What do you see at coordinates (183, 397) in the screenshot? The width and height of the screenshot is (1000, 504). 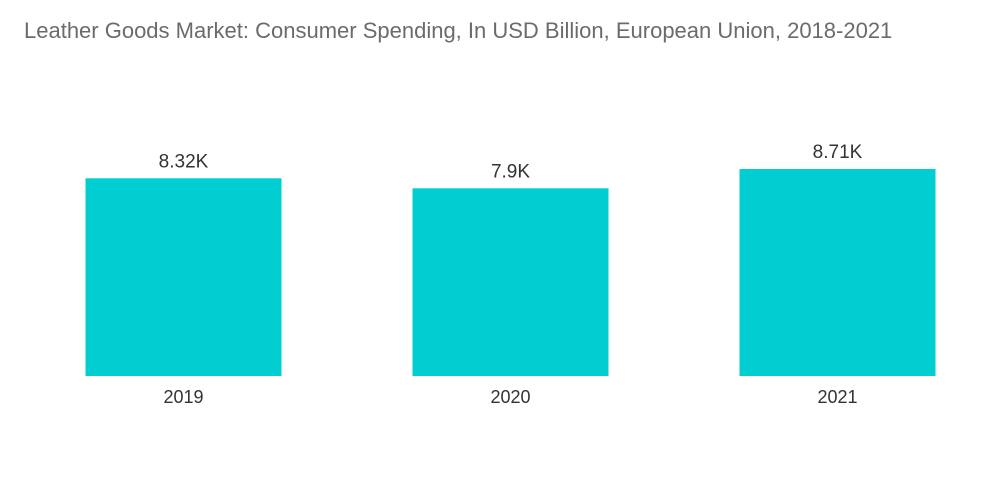 I see `x-tick-label-2019: 2019` at bounding box center [183, 397].